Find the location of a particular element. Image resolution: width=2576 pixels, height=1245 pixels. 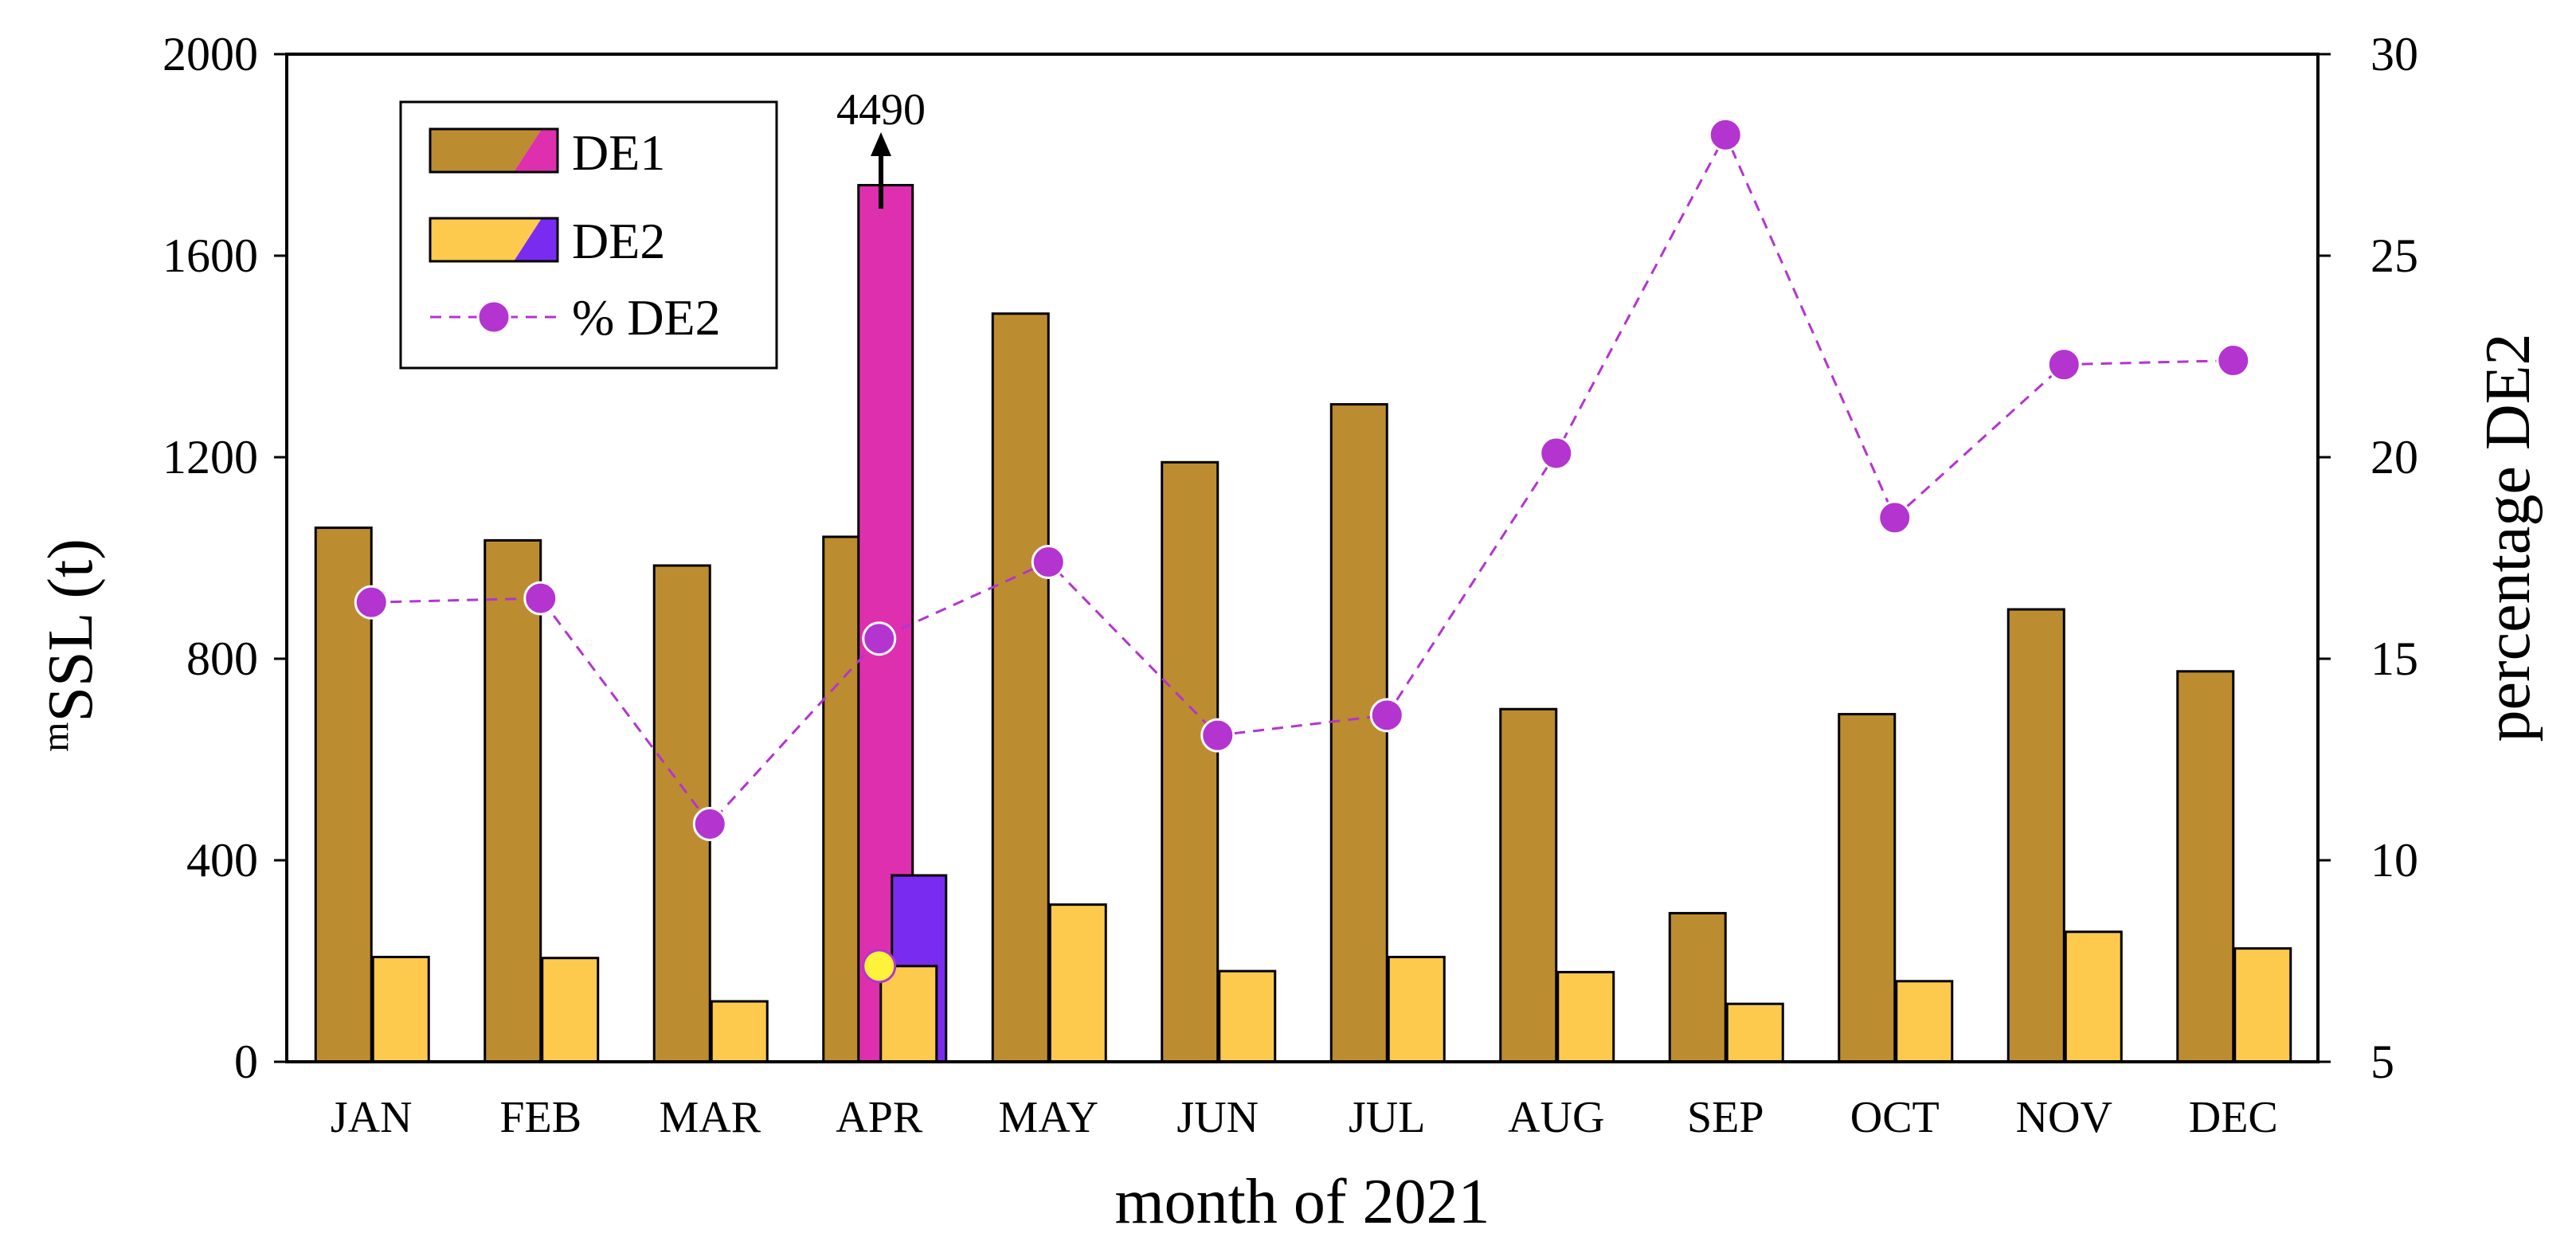

bar-de1-aug is located at coordinates (1528, 885).